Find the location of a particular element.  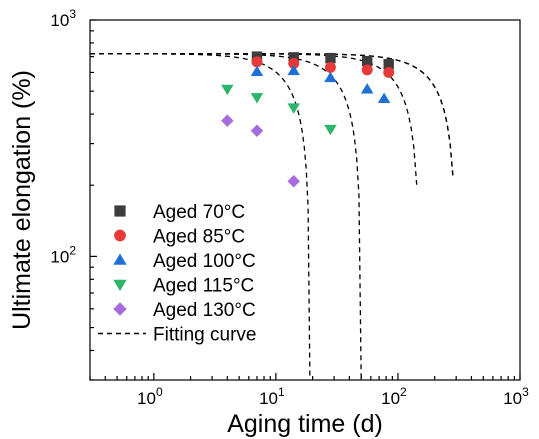

legend-label: Aged 130°C is located at coordinates (204, 310).